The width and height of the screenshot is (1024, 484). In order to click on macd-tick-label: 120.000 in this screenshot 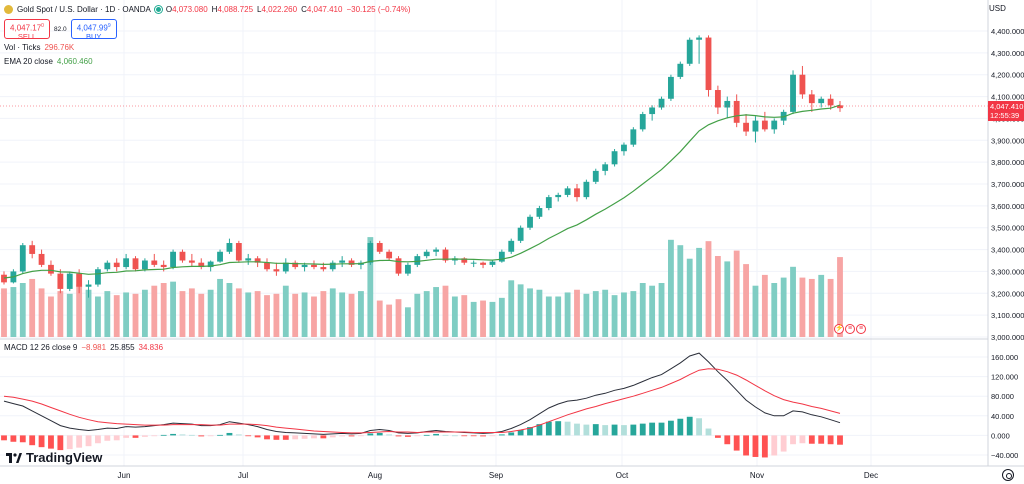, I will do `click(1004, 377)`.